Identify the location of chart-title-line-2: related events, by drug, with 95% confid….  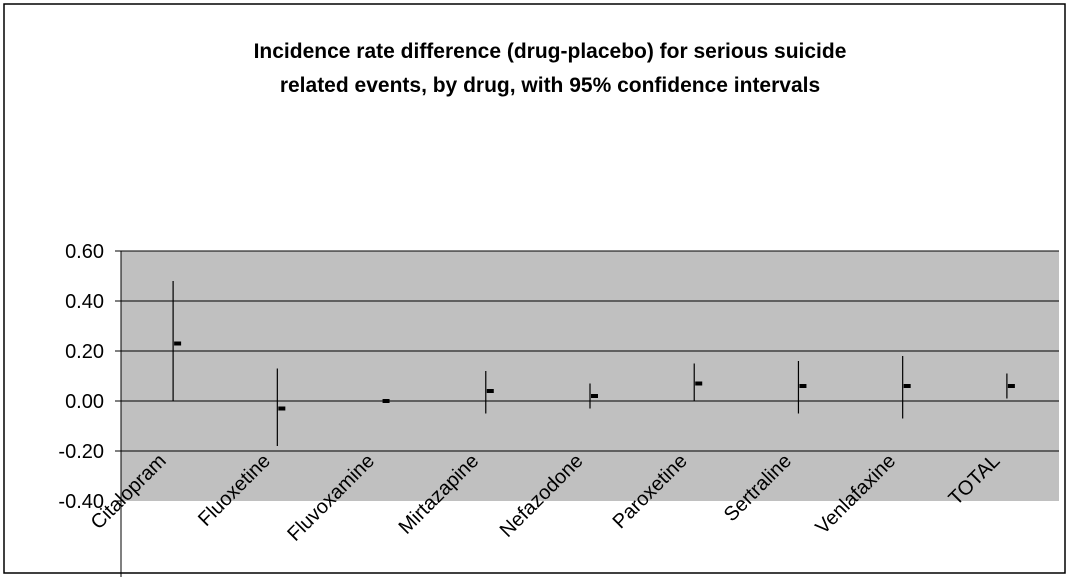
(550, 85).